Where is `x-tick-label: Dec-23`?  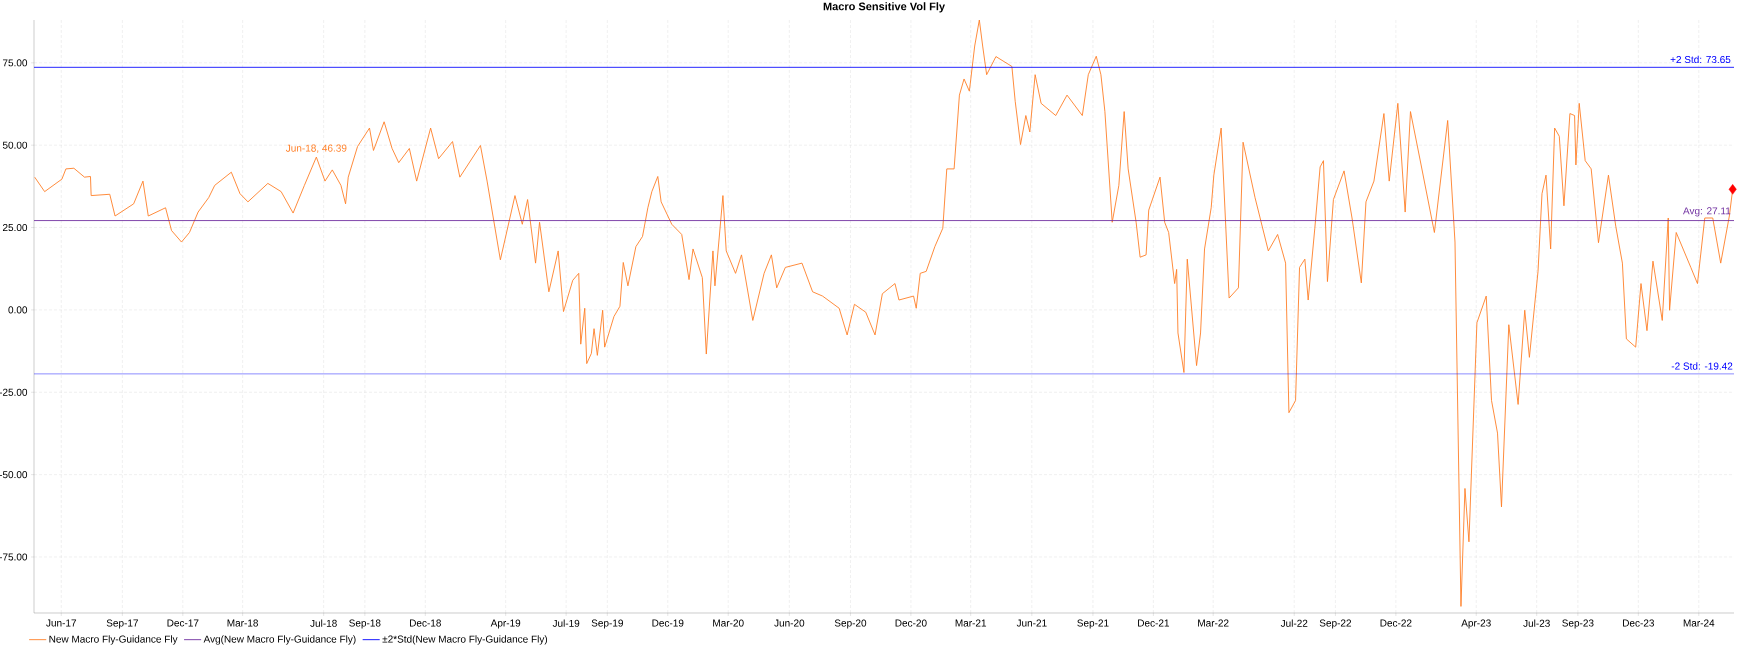
x-tick-label: Dec-23 is located at coordinates (1639, 623).